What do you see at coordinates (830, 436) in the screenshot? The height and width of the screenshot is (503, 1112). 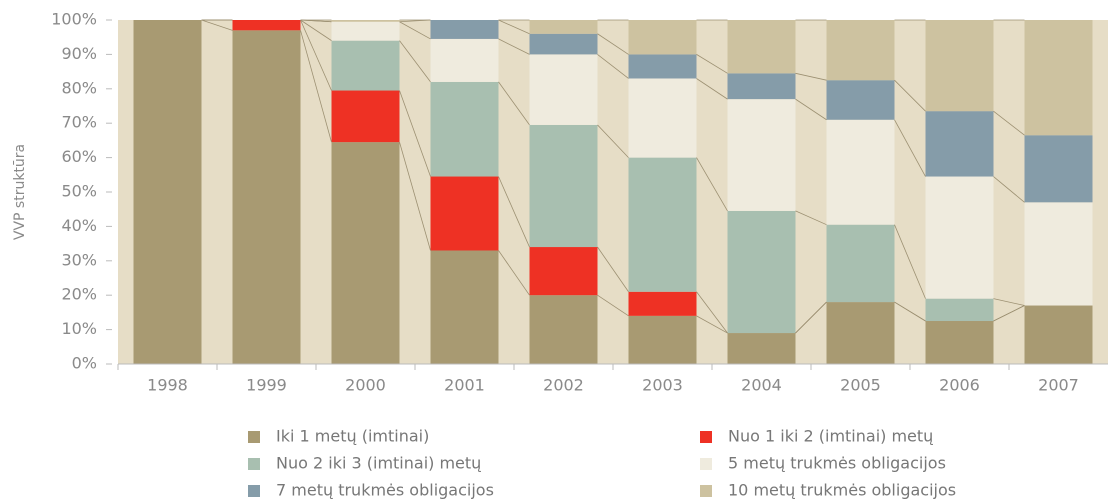 I see `legend-label: Nuo 1 iki 2 (imtinai) metų` at bounding box center [830, 436].